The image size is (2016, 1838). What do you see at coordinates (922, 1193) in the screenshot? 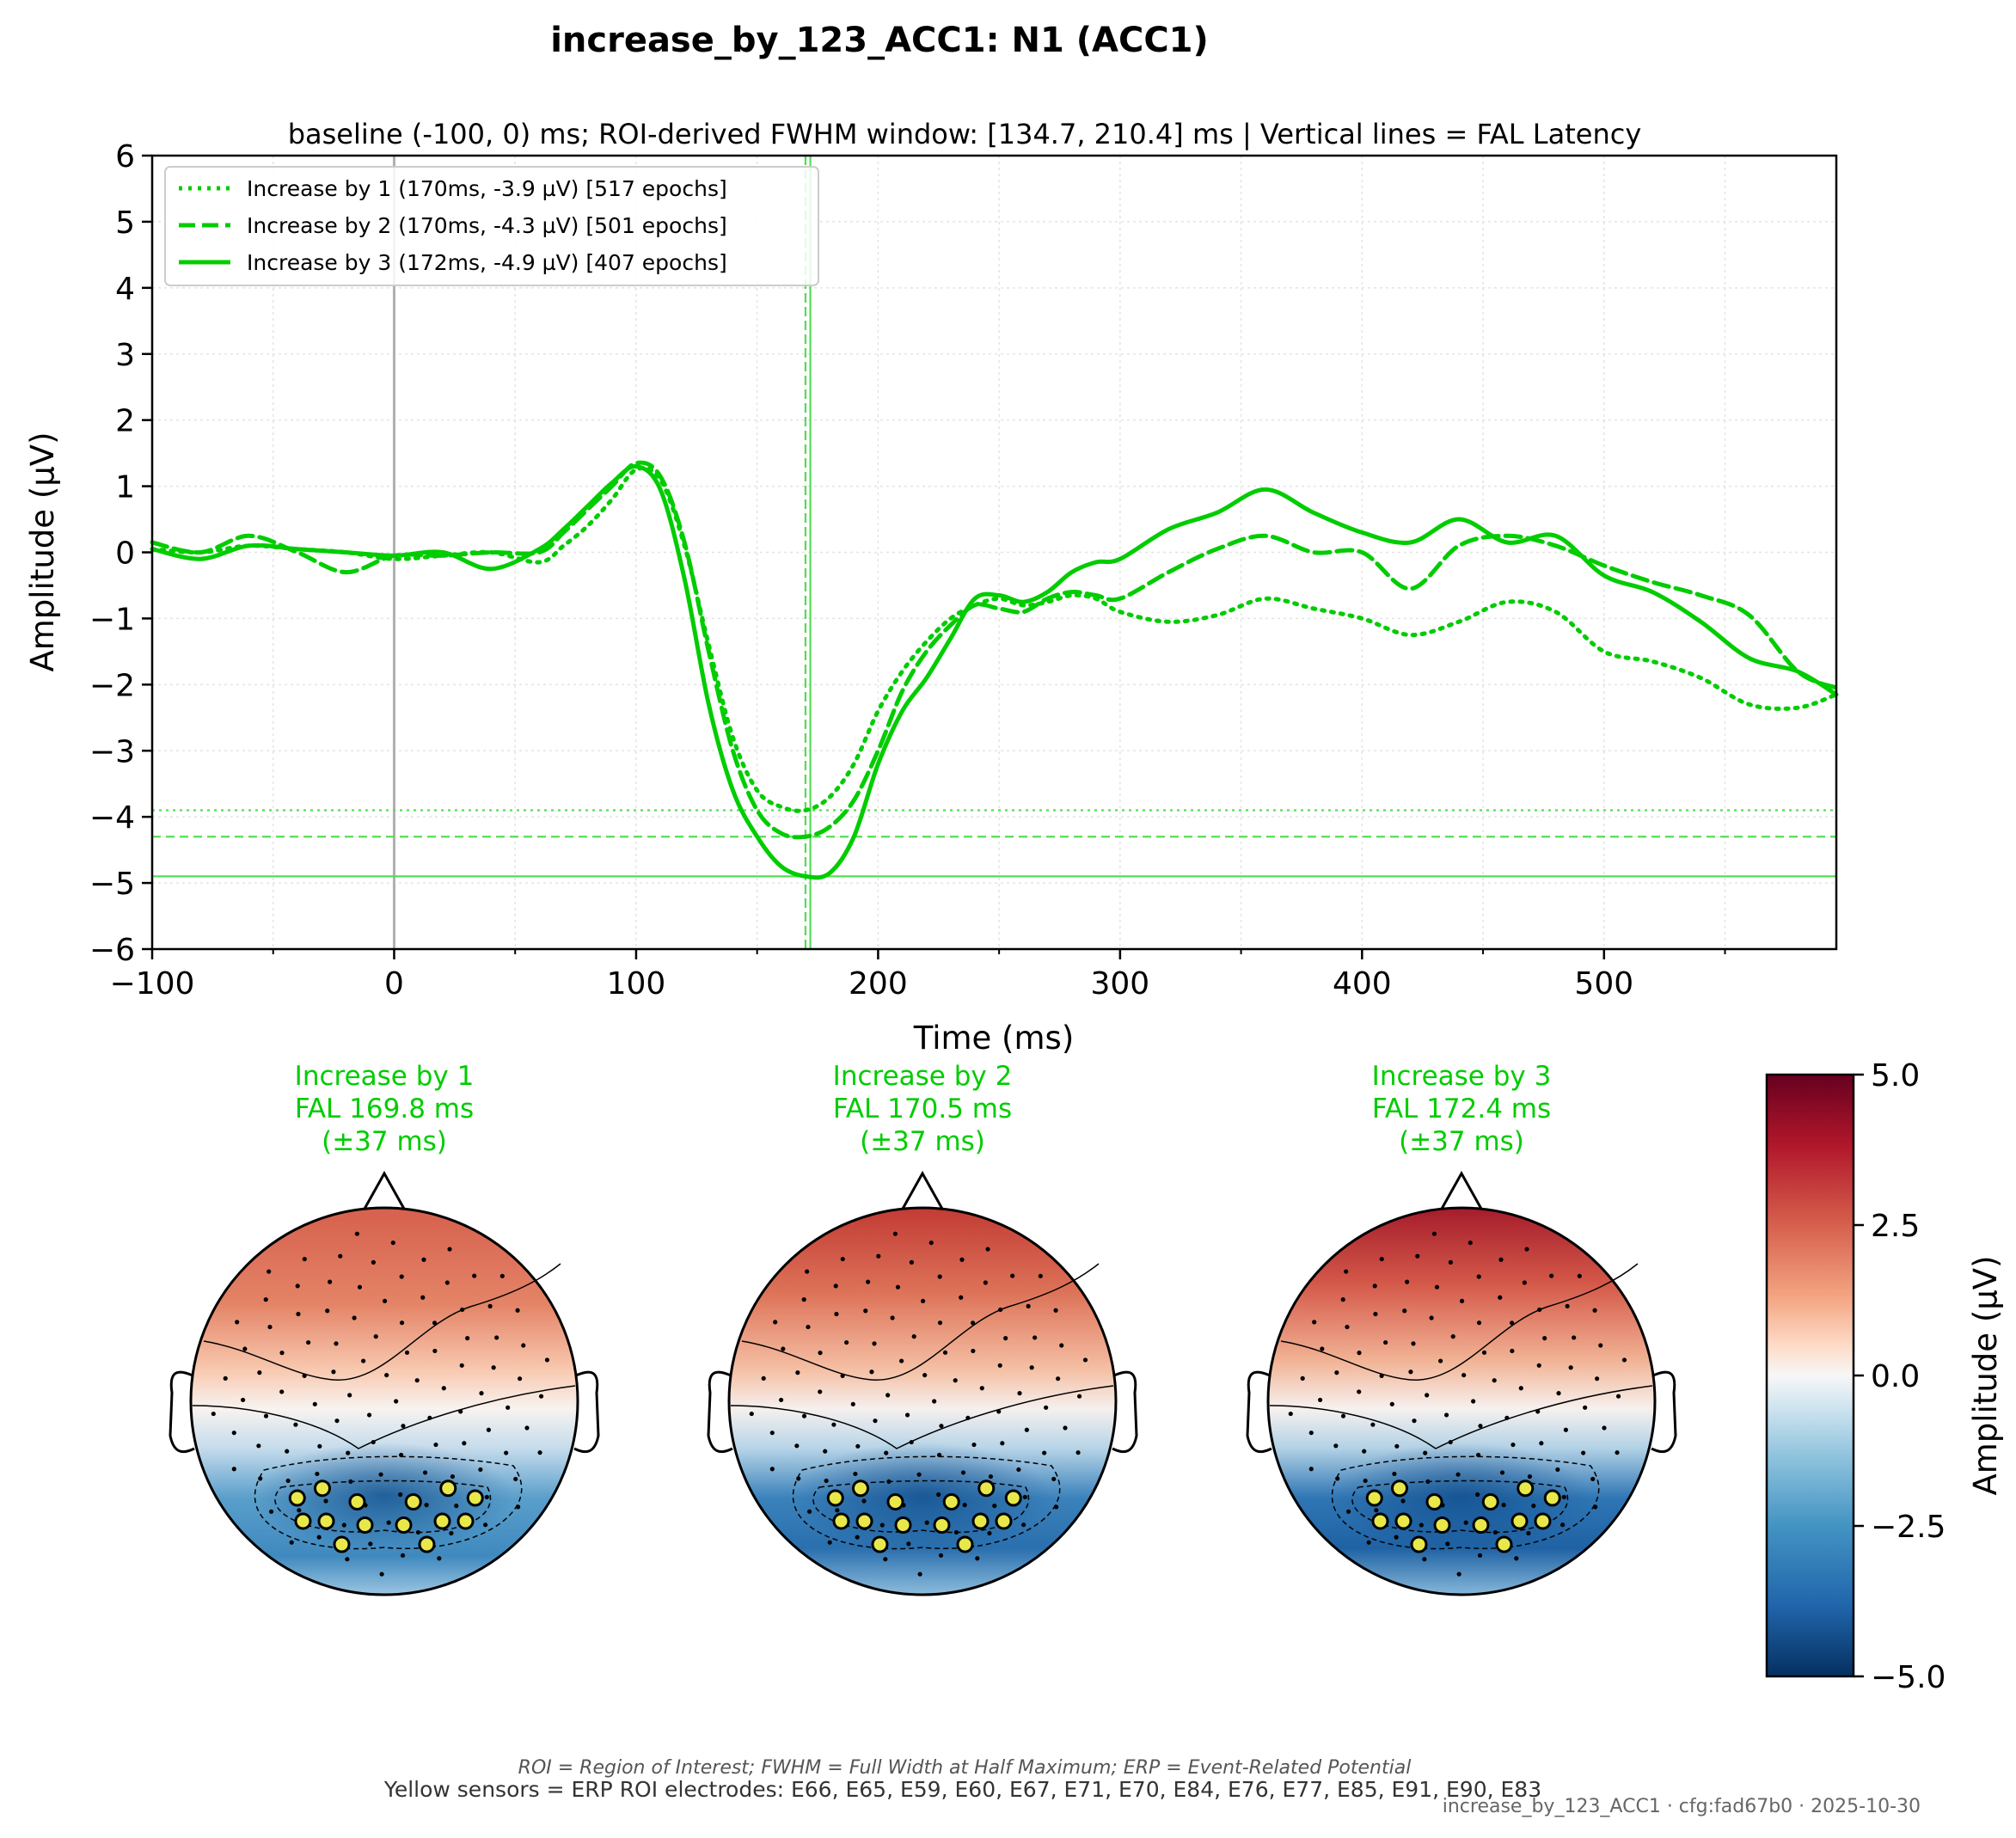
I see `head-nose` at bounding box center [922, 1193].